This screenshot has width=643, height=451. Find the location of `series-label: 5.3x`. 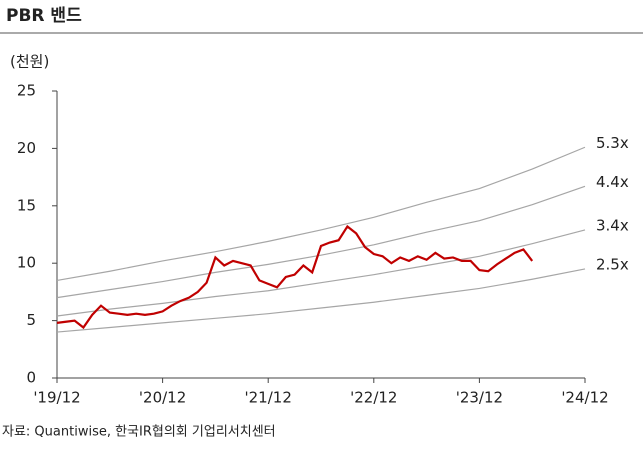

series-label: 5.3x is located at coordinates (612, 143).